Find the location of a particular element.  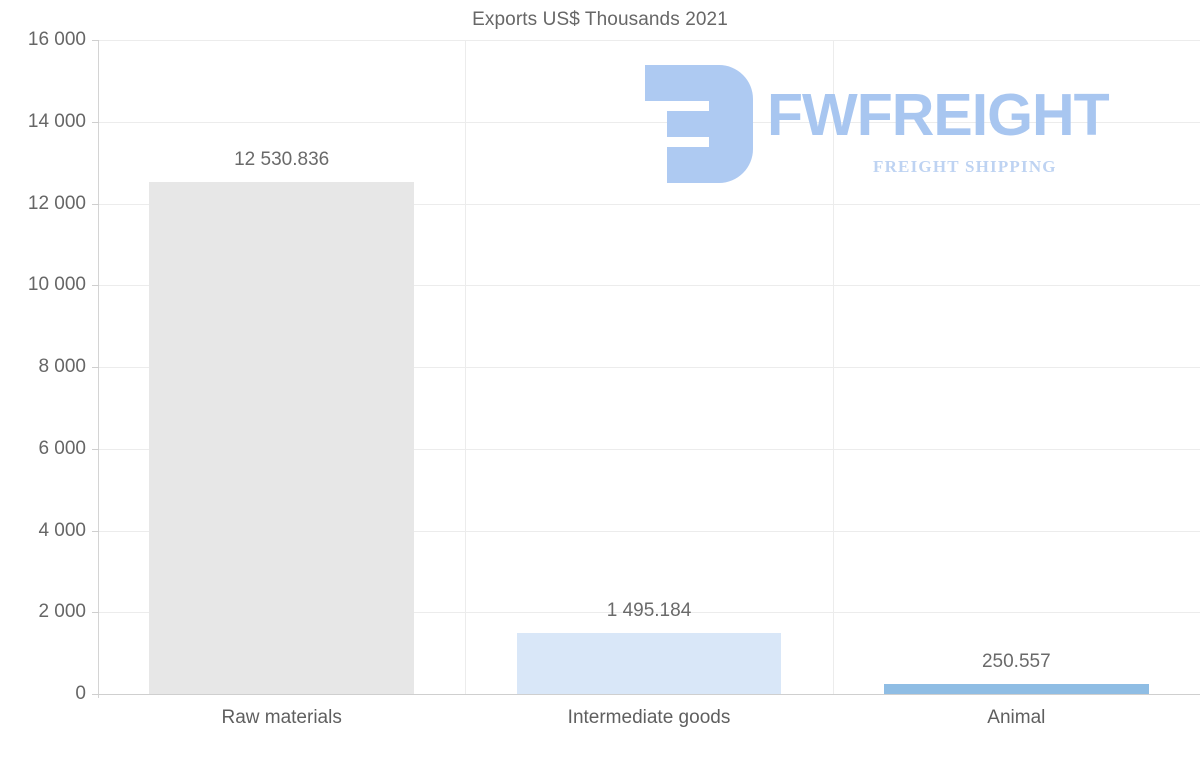

y-axis-tick-label: 12 000 is located at coordinates (56, 203).